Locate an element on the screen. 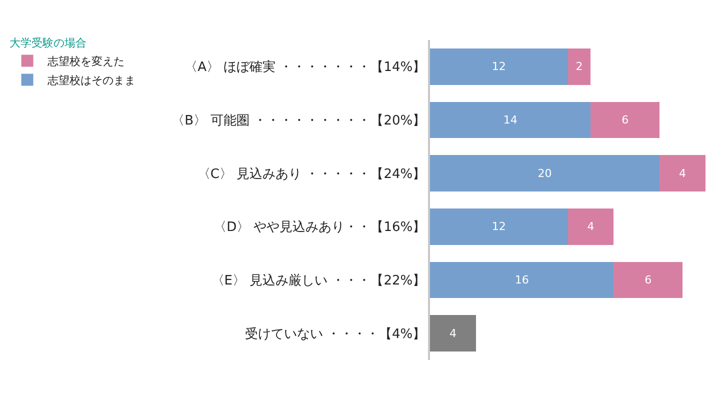 This screenshot has width=728, height=400. data-label: 20 is located at coordinates (545, 173).